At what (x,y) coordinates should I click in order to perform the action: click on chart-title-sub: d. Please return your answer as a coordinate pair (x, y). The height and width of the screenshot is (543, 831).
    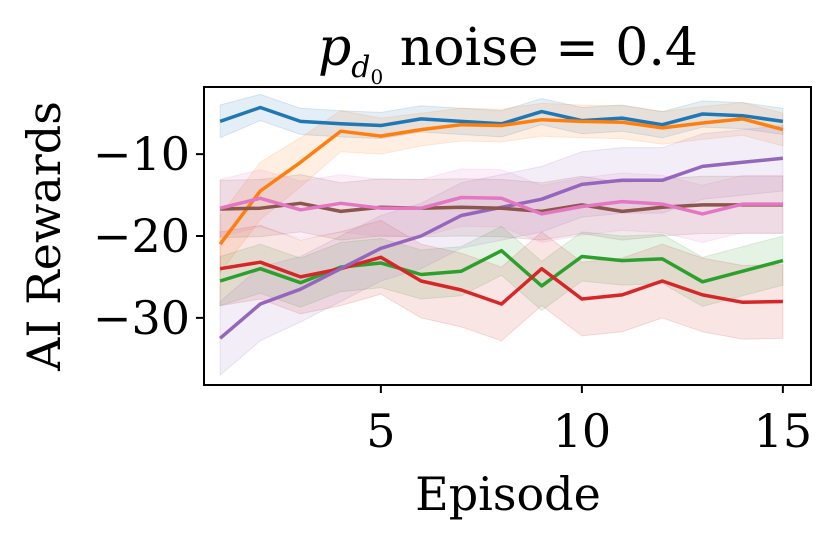
    Looking at the image, I should click on (360, 67).